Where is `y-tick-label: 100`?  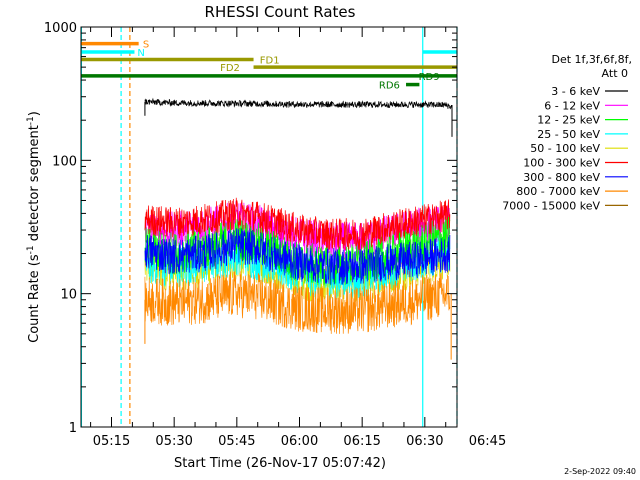 y-tick-label: 100 is located at coordinates (64, 161).